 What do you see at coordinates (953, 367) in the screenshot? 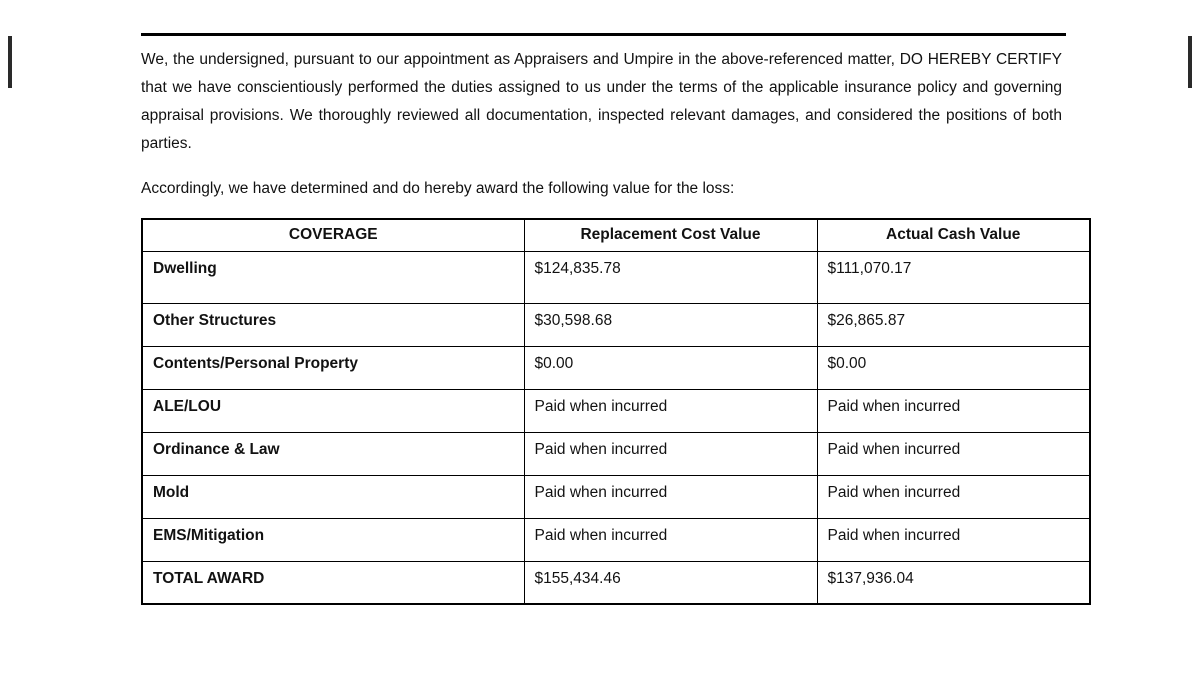
I see `acv-value: $0.00` at bounding box center [953, 367].